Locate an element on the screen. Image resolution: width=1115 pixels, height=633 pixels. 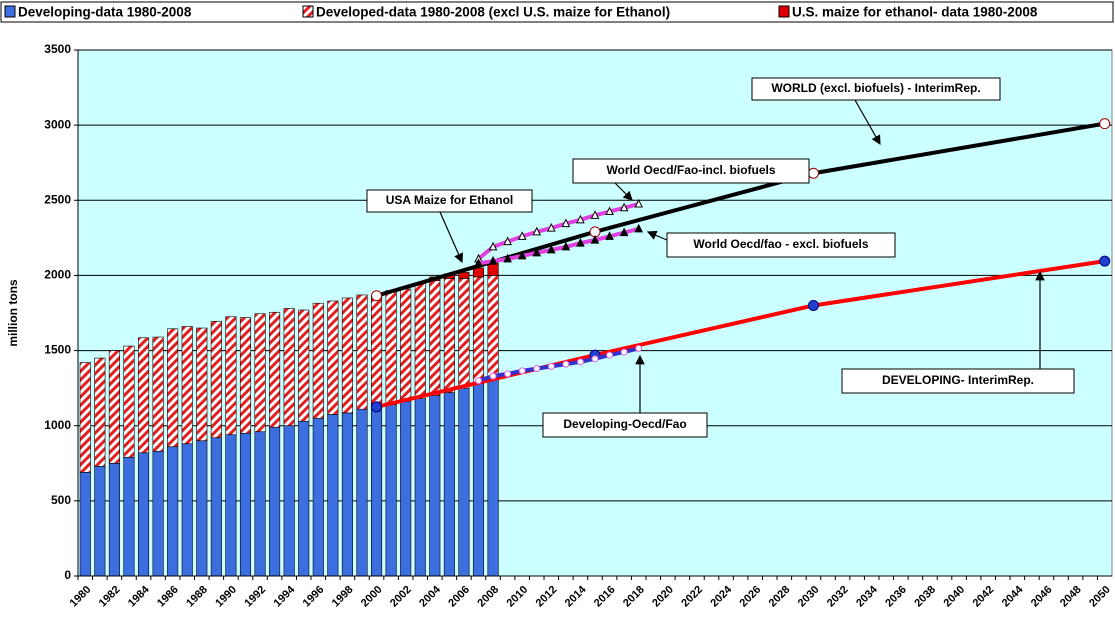
annotation: WORLD (excl. biofuels) - InterimRep. is located at coordinates (875, 88).